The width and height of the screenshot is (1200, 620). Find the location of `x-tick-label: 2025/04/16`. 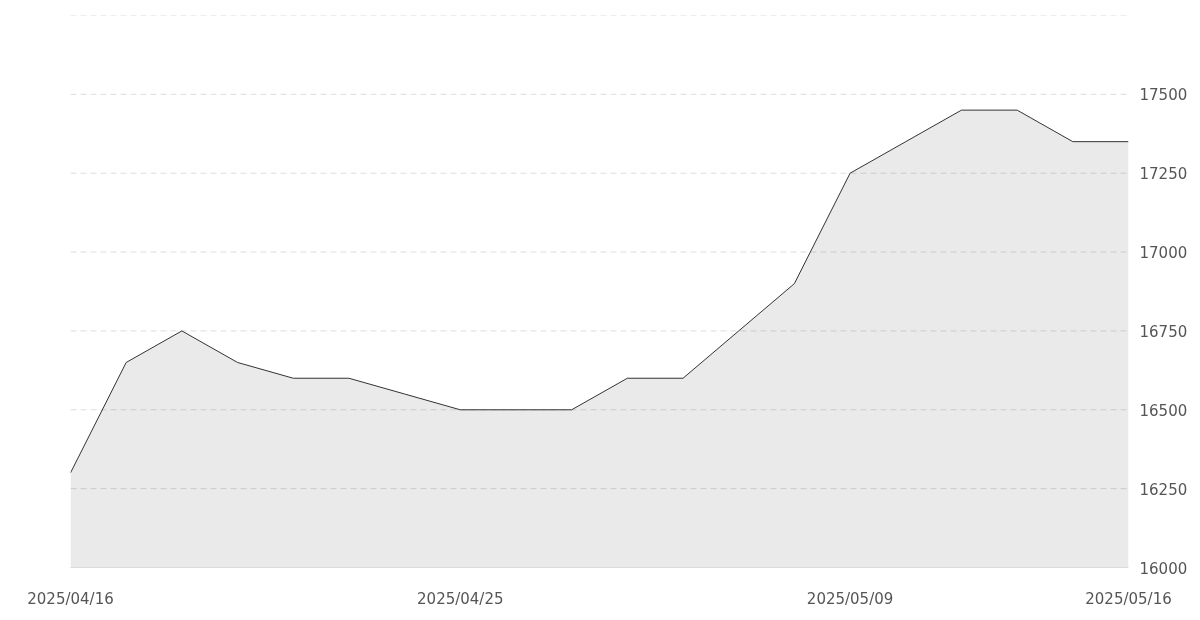

x-tick-label: 2025/04/16 is located at coordinates (70, 598).